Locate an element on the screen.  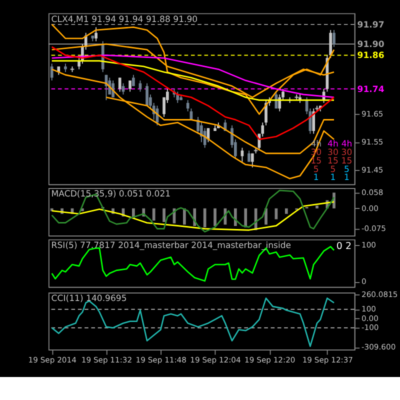
y-tick-label: -0.075 is located at coordinates (374, 229).